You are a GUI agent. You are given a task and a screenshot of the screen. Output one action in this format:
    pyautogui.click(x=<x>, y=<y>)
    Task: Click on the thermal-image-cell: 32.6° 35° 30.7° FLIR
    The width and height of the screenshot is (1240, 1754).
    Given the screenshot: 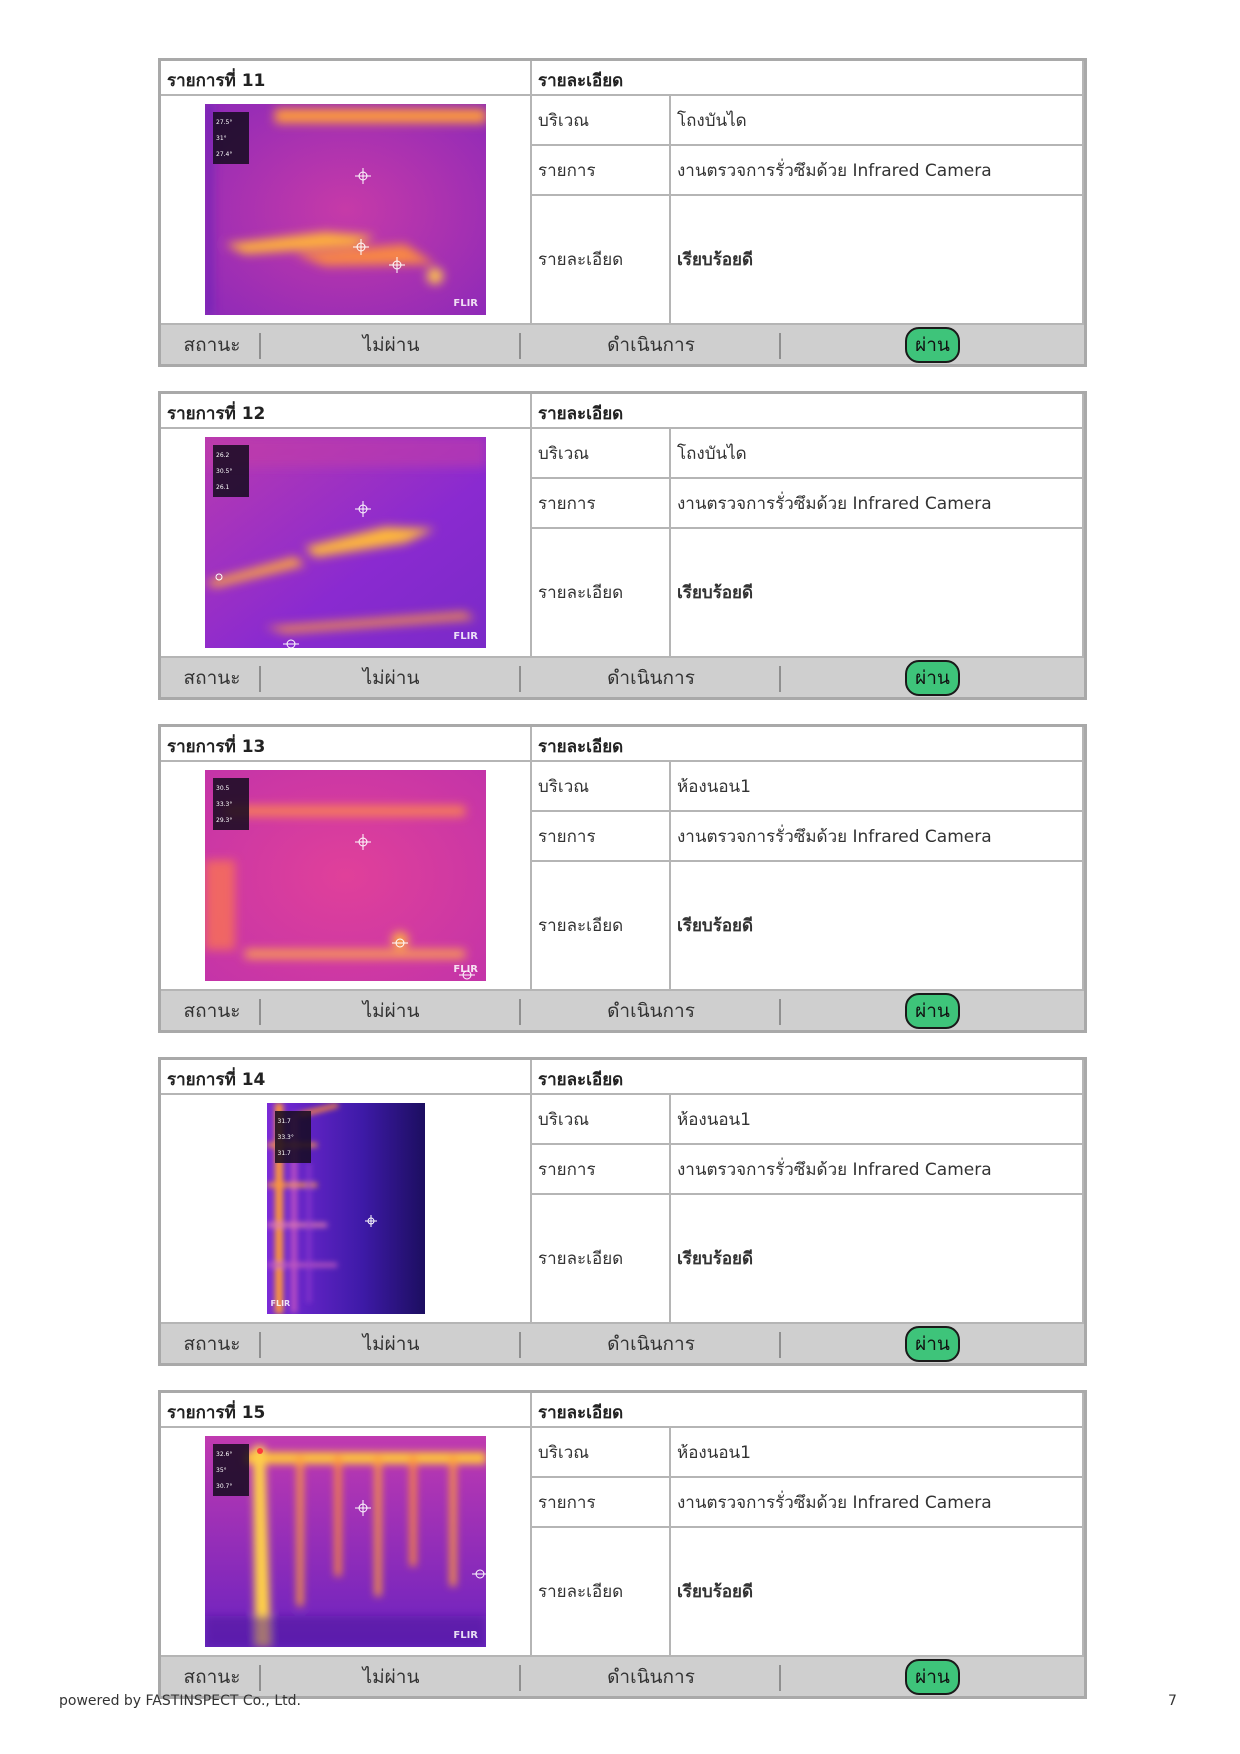 What is the action you would take?
    pyautogui.click(x=346, y=1542)
    